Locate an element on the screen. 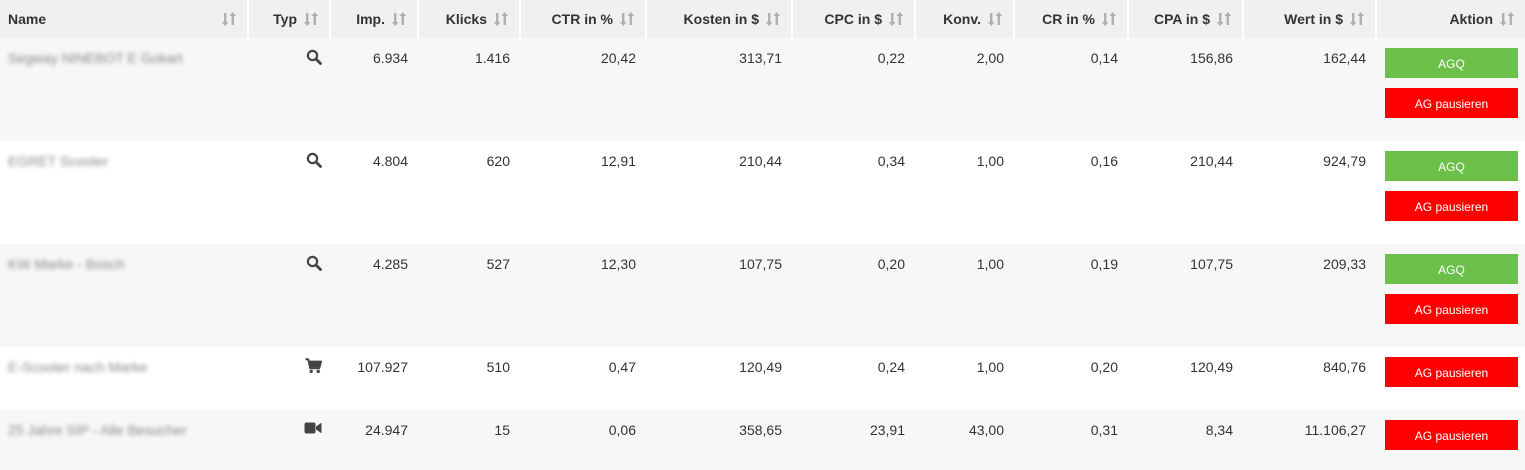  column-header-typ: Typ is located at coordinates (289, 19).